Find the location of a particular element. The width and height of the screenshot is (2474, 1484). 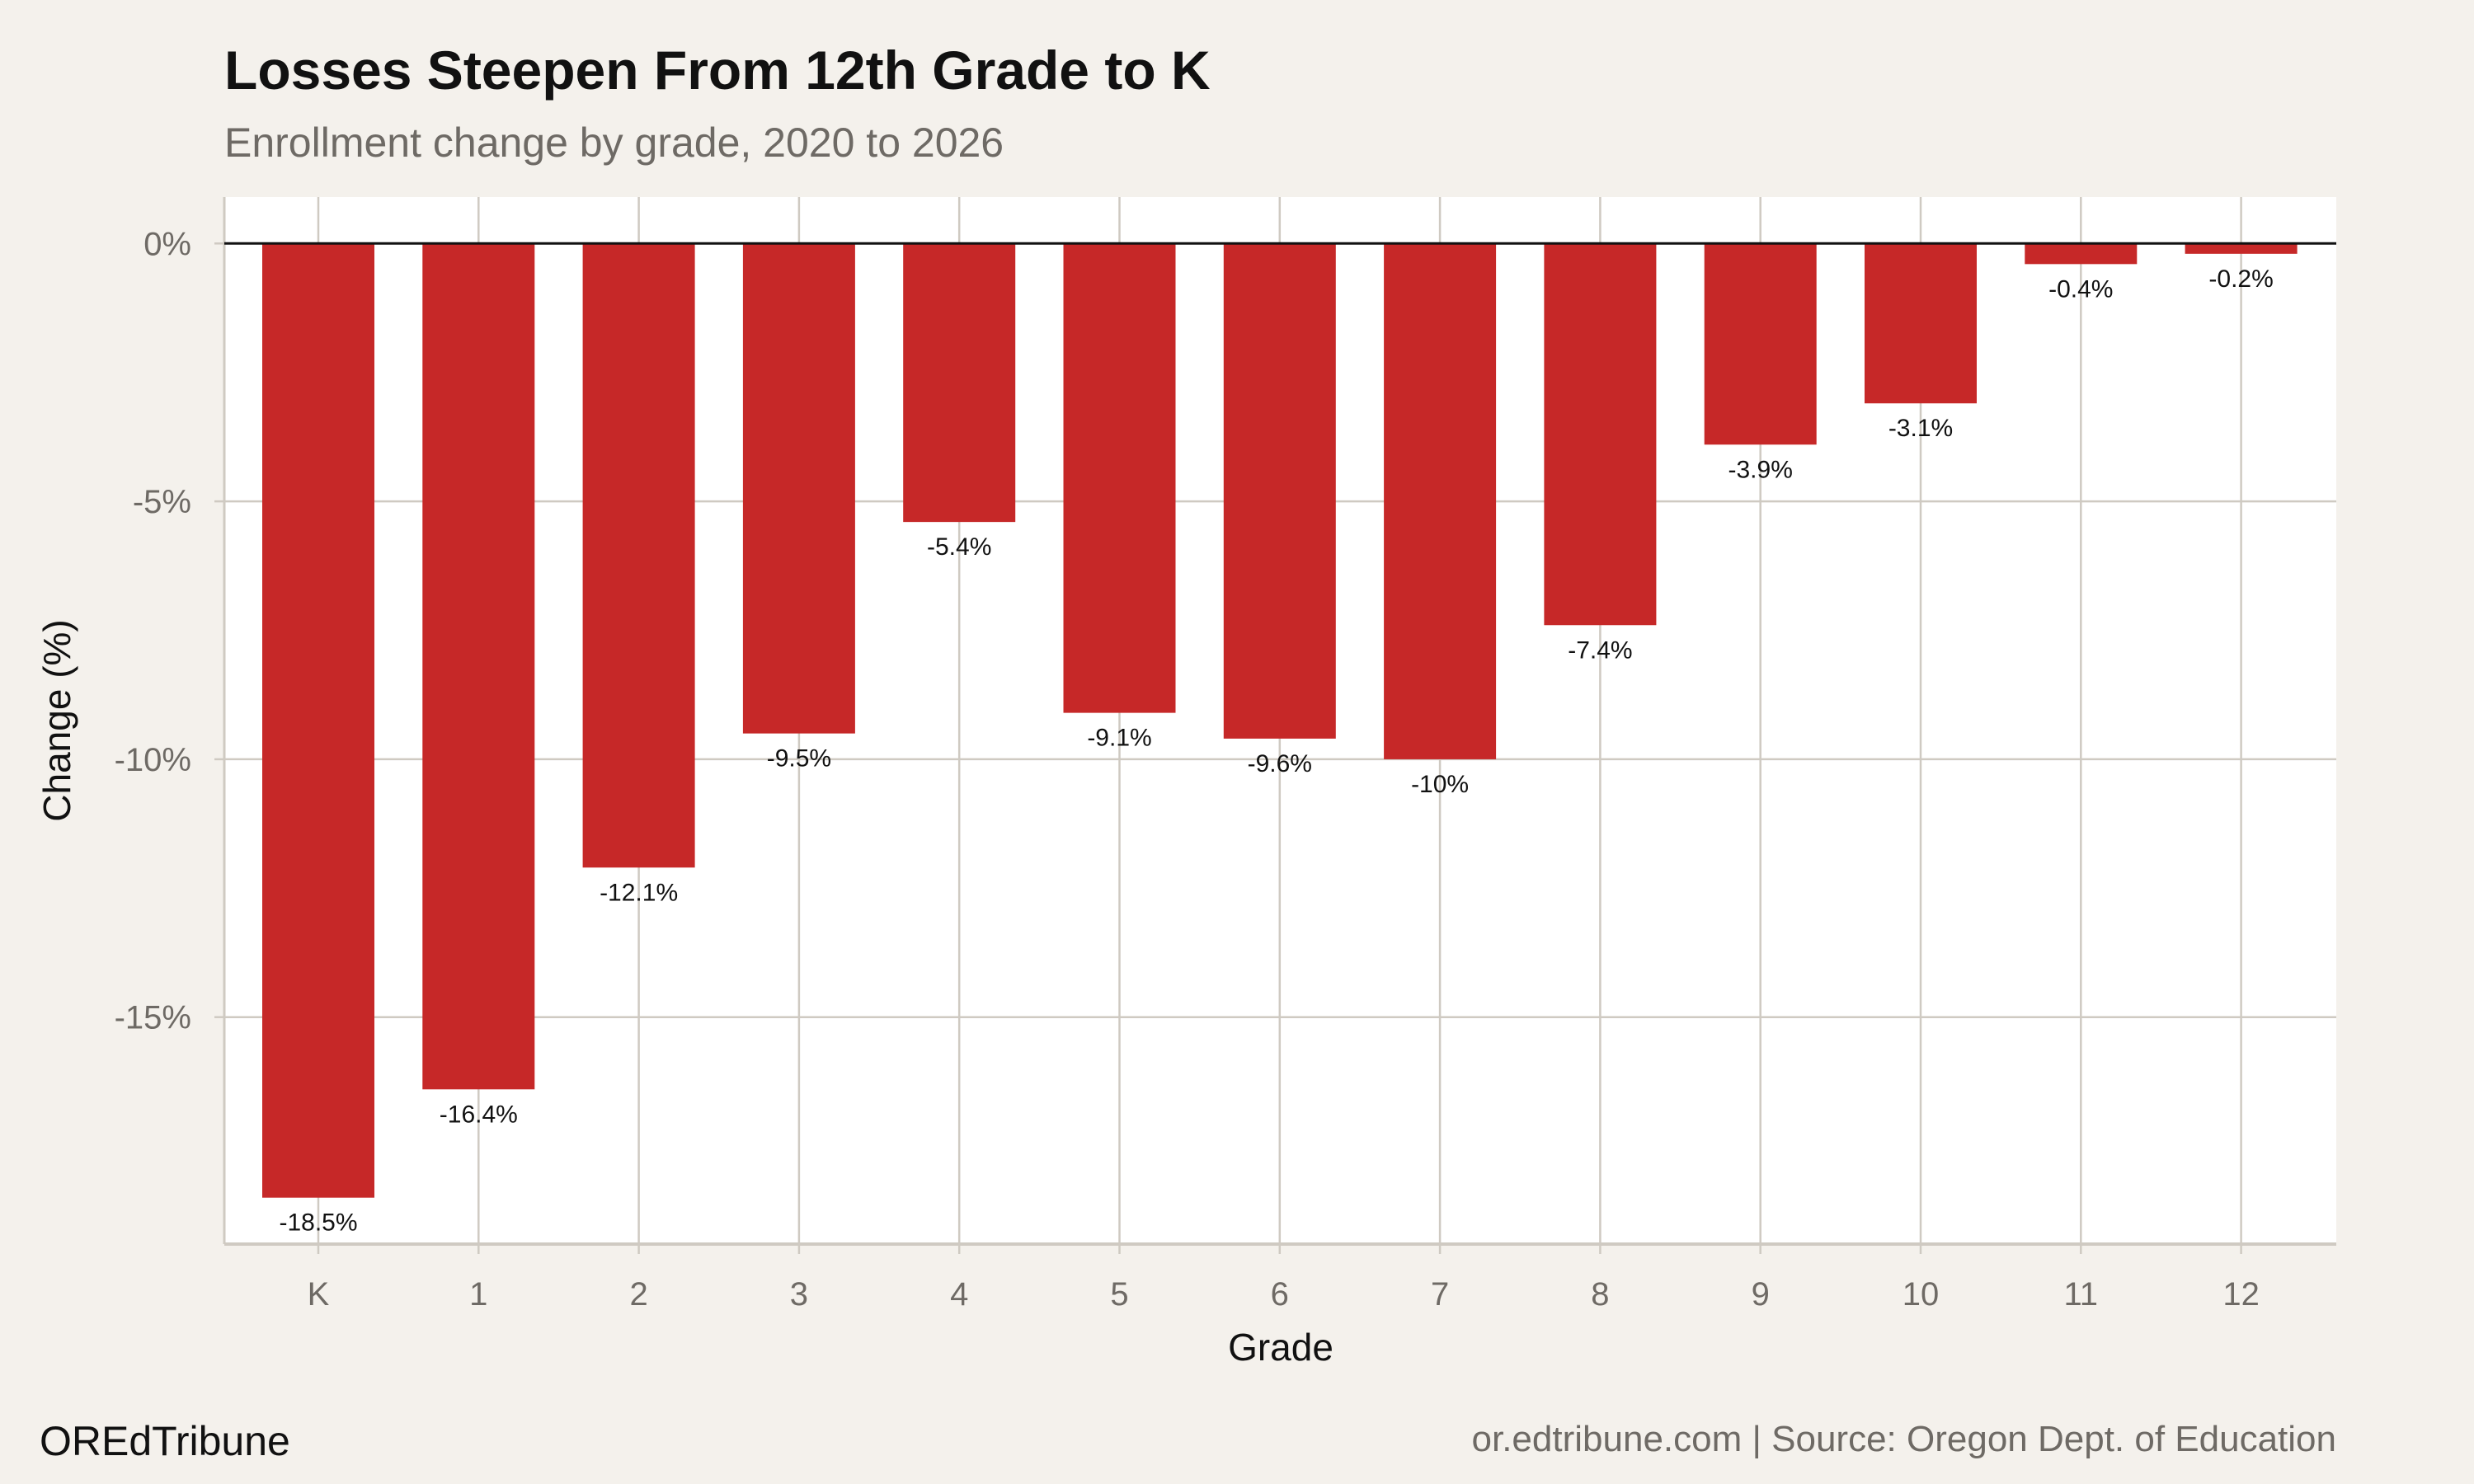

bar-value-label: -0.2% is located at coordinates (2240, 279).